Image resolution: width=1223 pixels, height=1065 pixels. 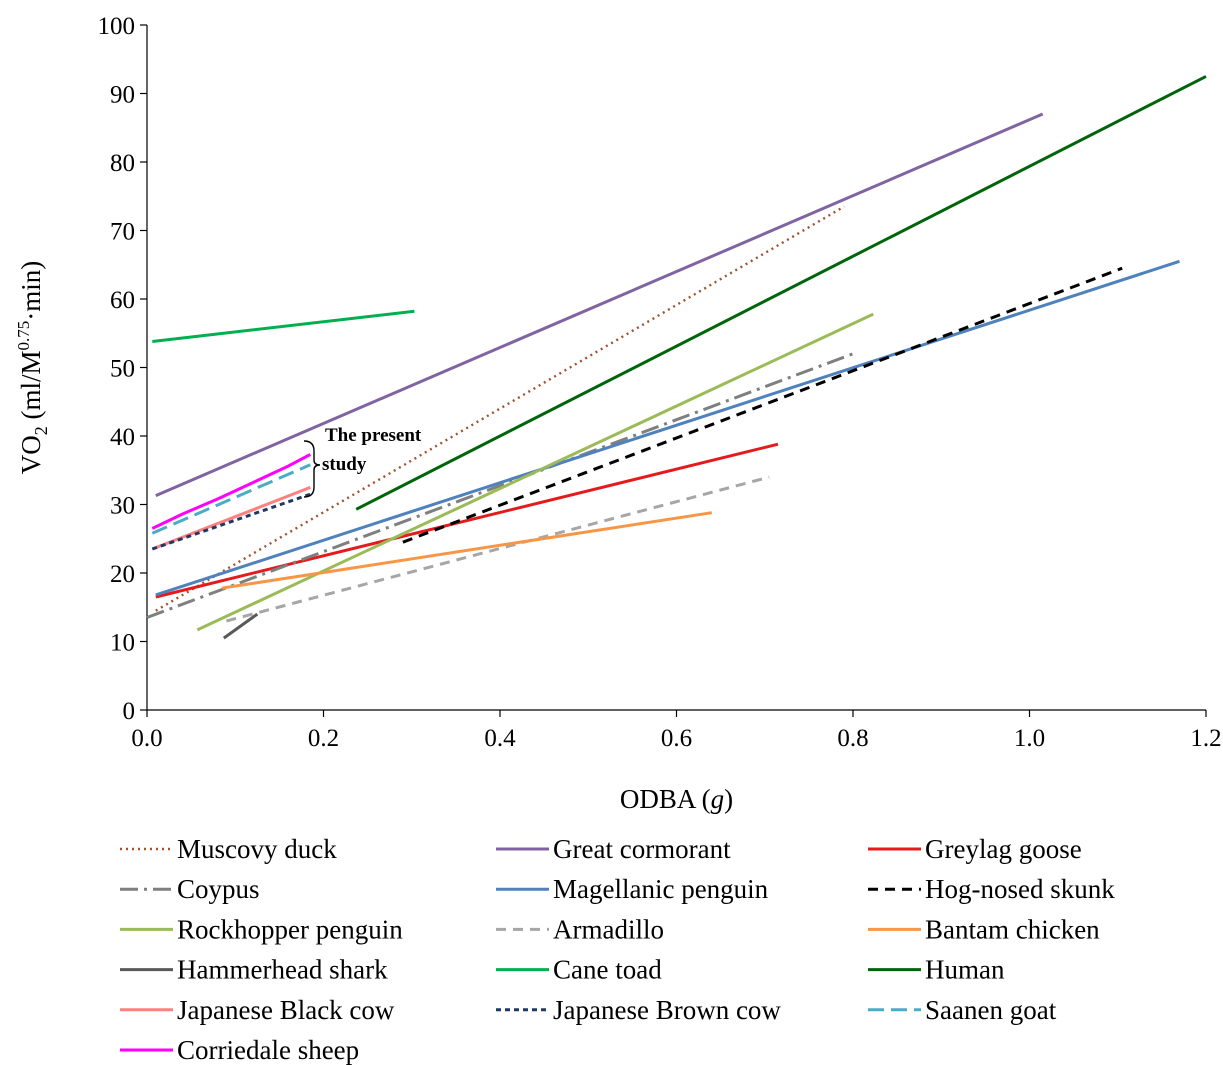 What do you see at coordinates (991, 1010) in the screenshot?
I see `legend-label: Saanen goat` at bounding box center [991, 1010].